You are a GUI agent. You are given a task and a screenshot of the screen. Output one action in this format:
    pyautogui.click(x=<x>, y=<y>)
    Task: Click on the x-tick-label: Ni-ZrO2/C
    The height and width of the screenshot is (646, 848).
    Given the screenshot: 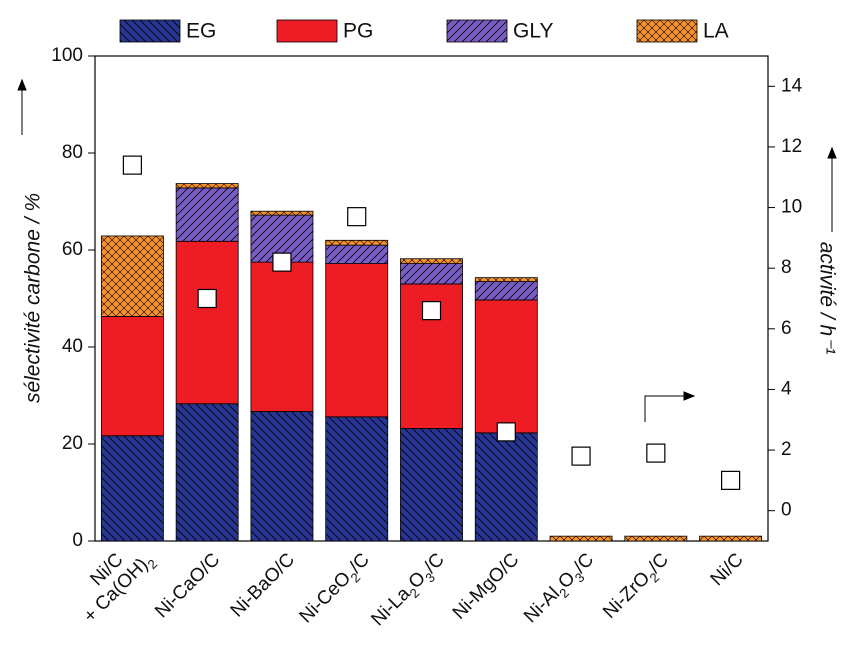 What is the action you would take?
    pyautogui.click(x=637, y=587)
    